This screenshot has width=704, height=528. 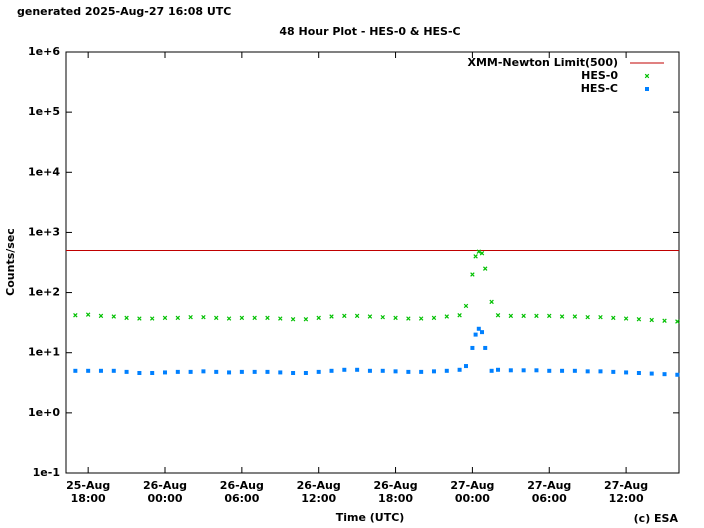 I want to click on x-tick-label: 26-Aug 00:00, so click(x=165, y=492).